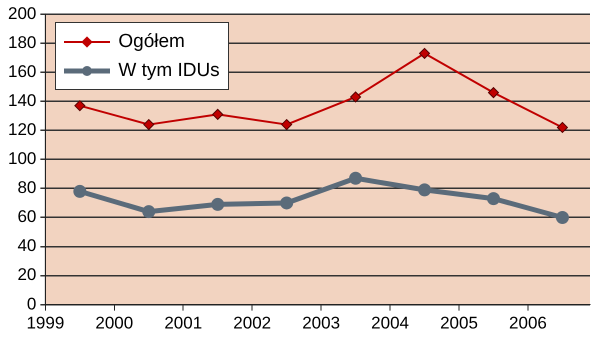 This screenshot has height=337, width=600. I want to click on x-tick-label: 2002, so click(252, 322).